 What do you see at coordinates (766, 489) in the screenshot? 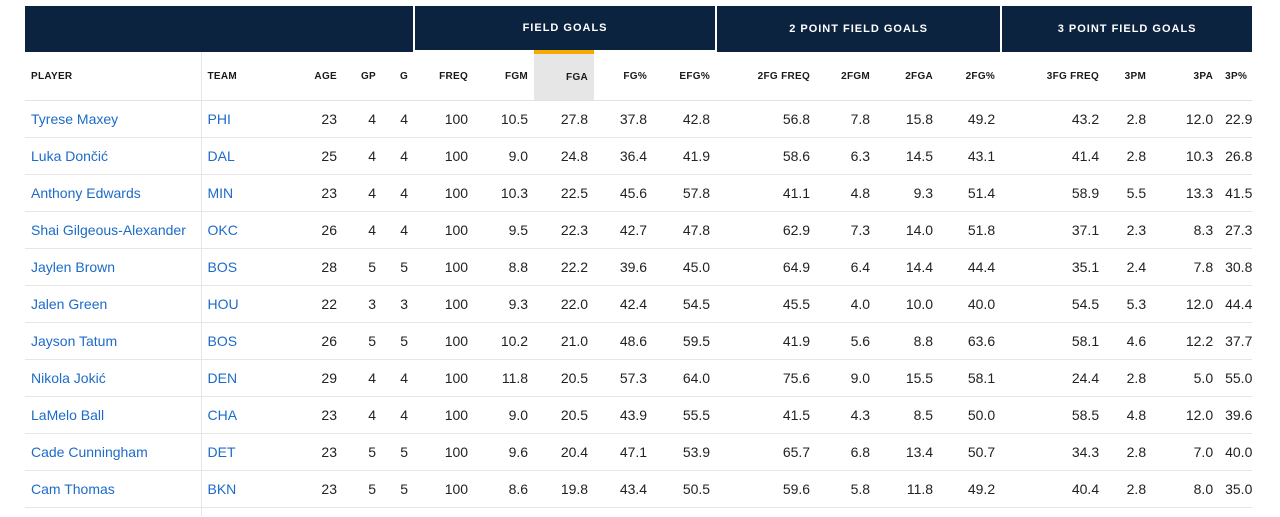
I see `cell-2fg-freq: 59.6` at bounding box center [766, 489].